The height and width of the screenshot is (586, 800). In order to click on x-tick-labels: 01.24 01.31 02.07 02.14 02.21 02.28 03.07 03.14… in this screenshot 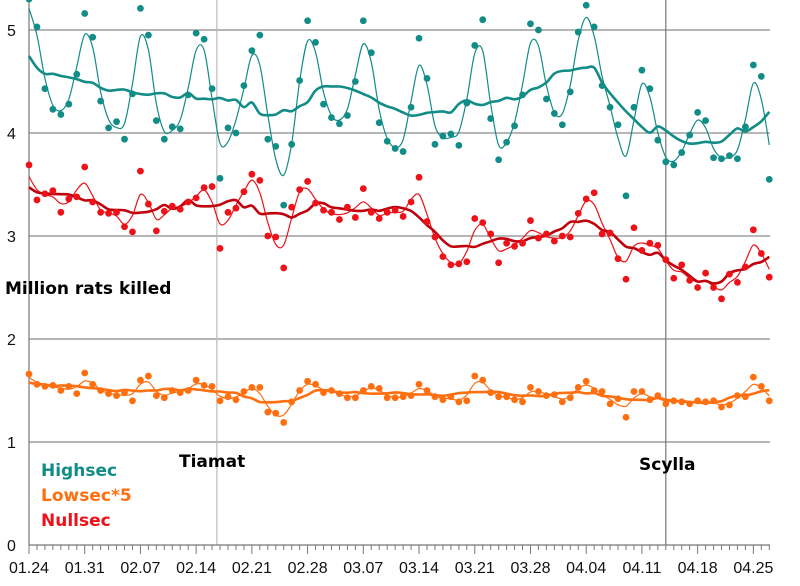, I will do `click(391, 568)`.